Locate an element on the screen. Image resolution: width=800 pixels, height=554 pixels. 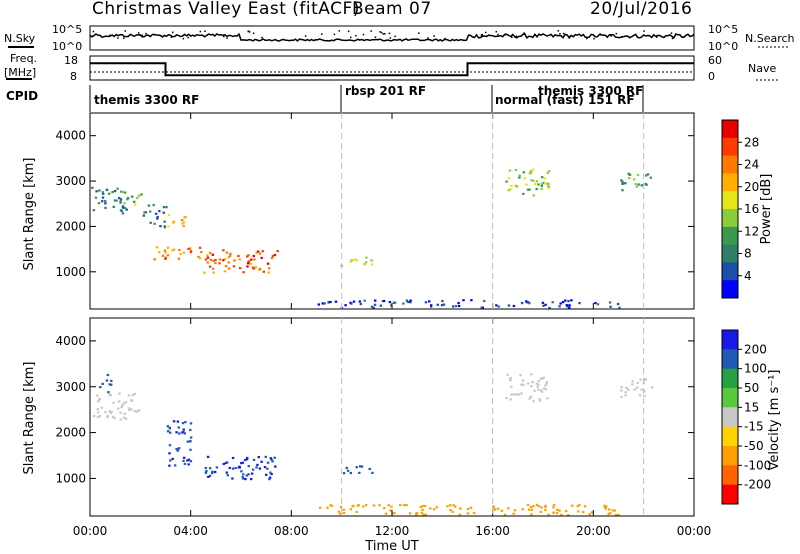
colorbar-tick-label: -200 is located at coordinates (757, 485).